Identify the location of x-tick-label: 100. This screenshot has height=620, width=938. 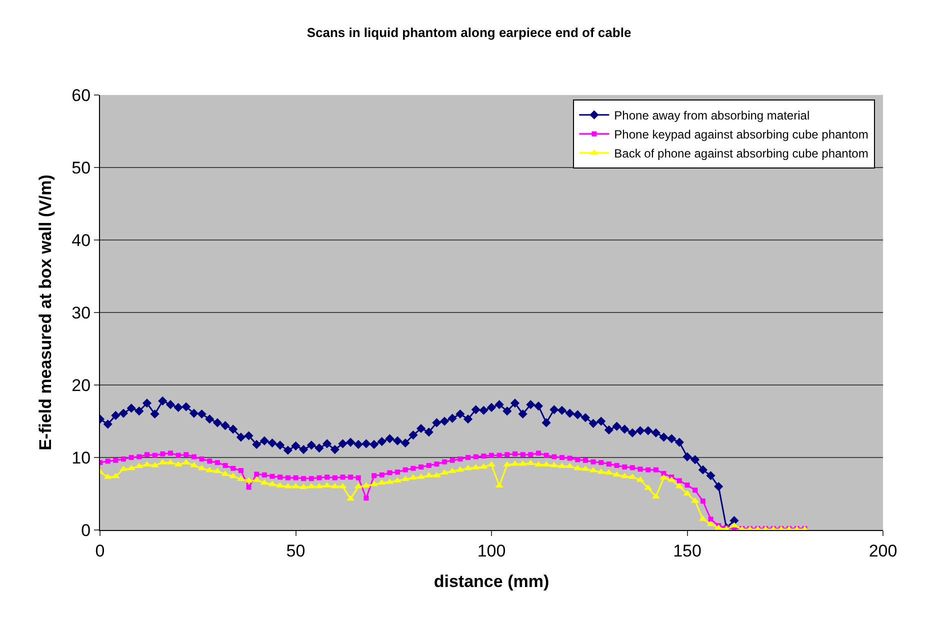
(491, 550).